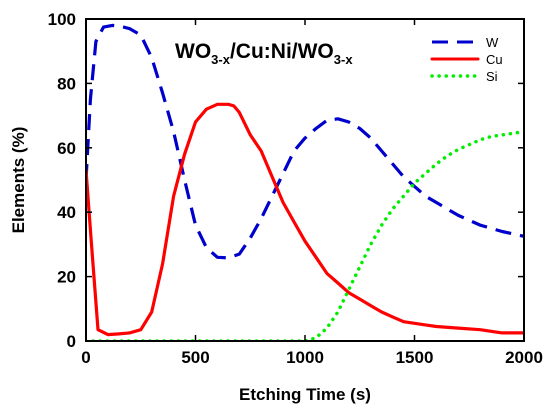 This screenshot has height=408, width=545. I want to click on x-tick-label: 1000, so click(305, 357).